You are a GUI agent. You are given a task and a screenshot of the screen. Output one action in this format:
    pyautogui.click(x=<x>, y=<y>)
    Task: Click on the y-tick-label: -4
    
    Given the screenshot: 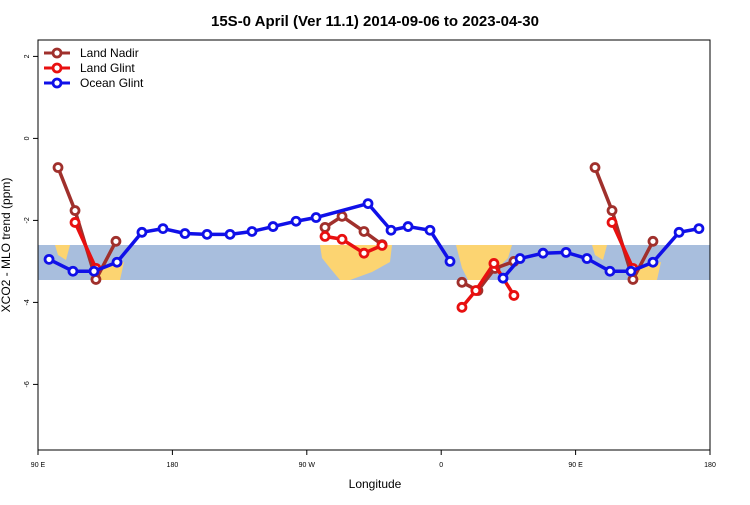 What is the action you would take?
    pyautogui.click(x=27, y=302)
    